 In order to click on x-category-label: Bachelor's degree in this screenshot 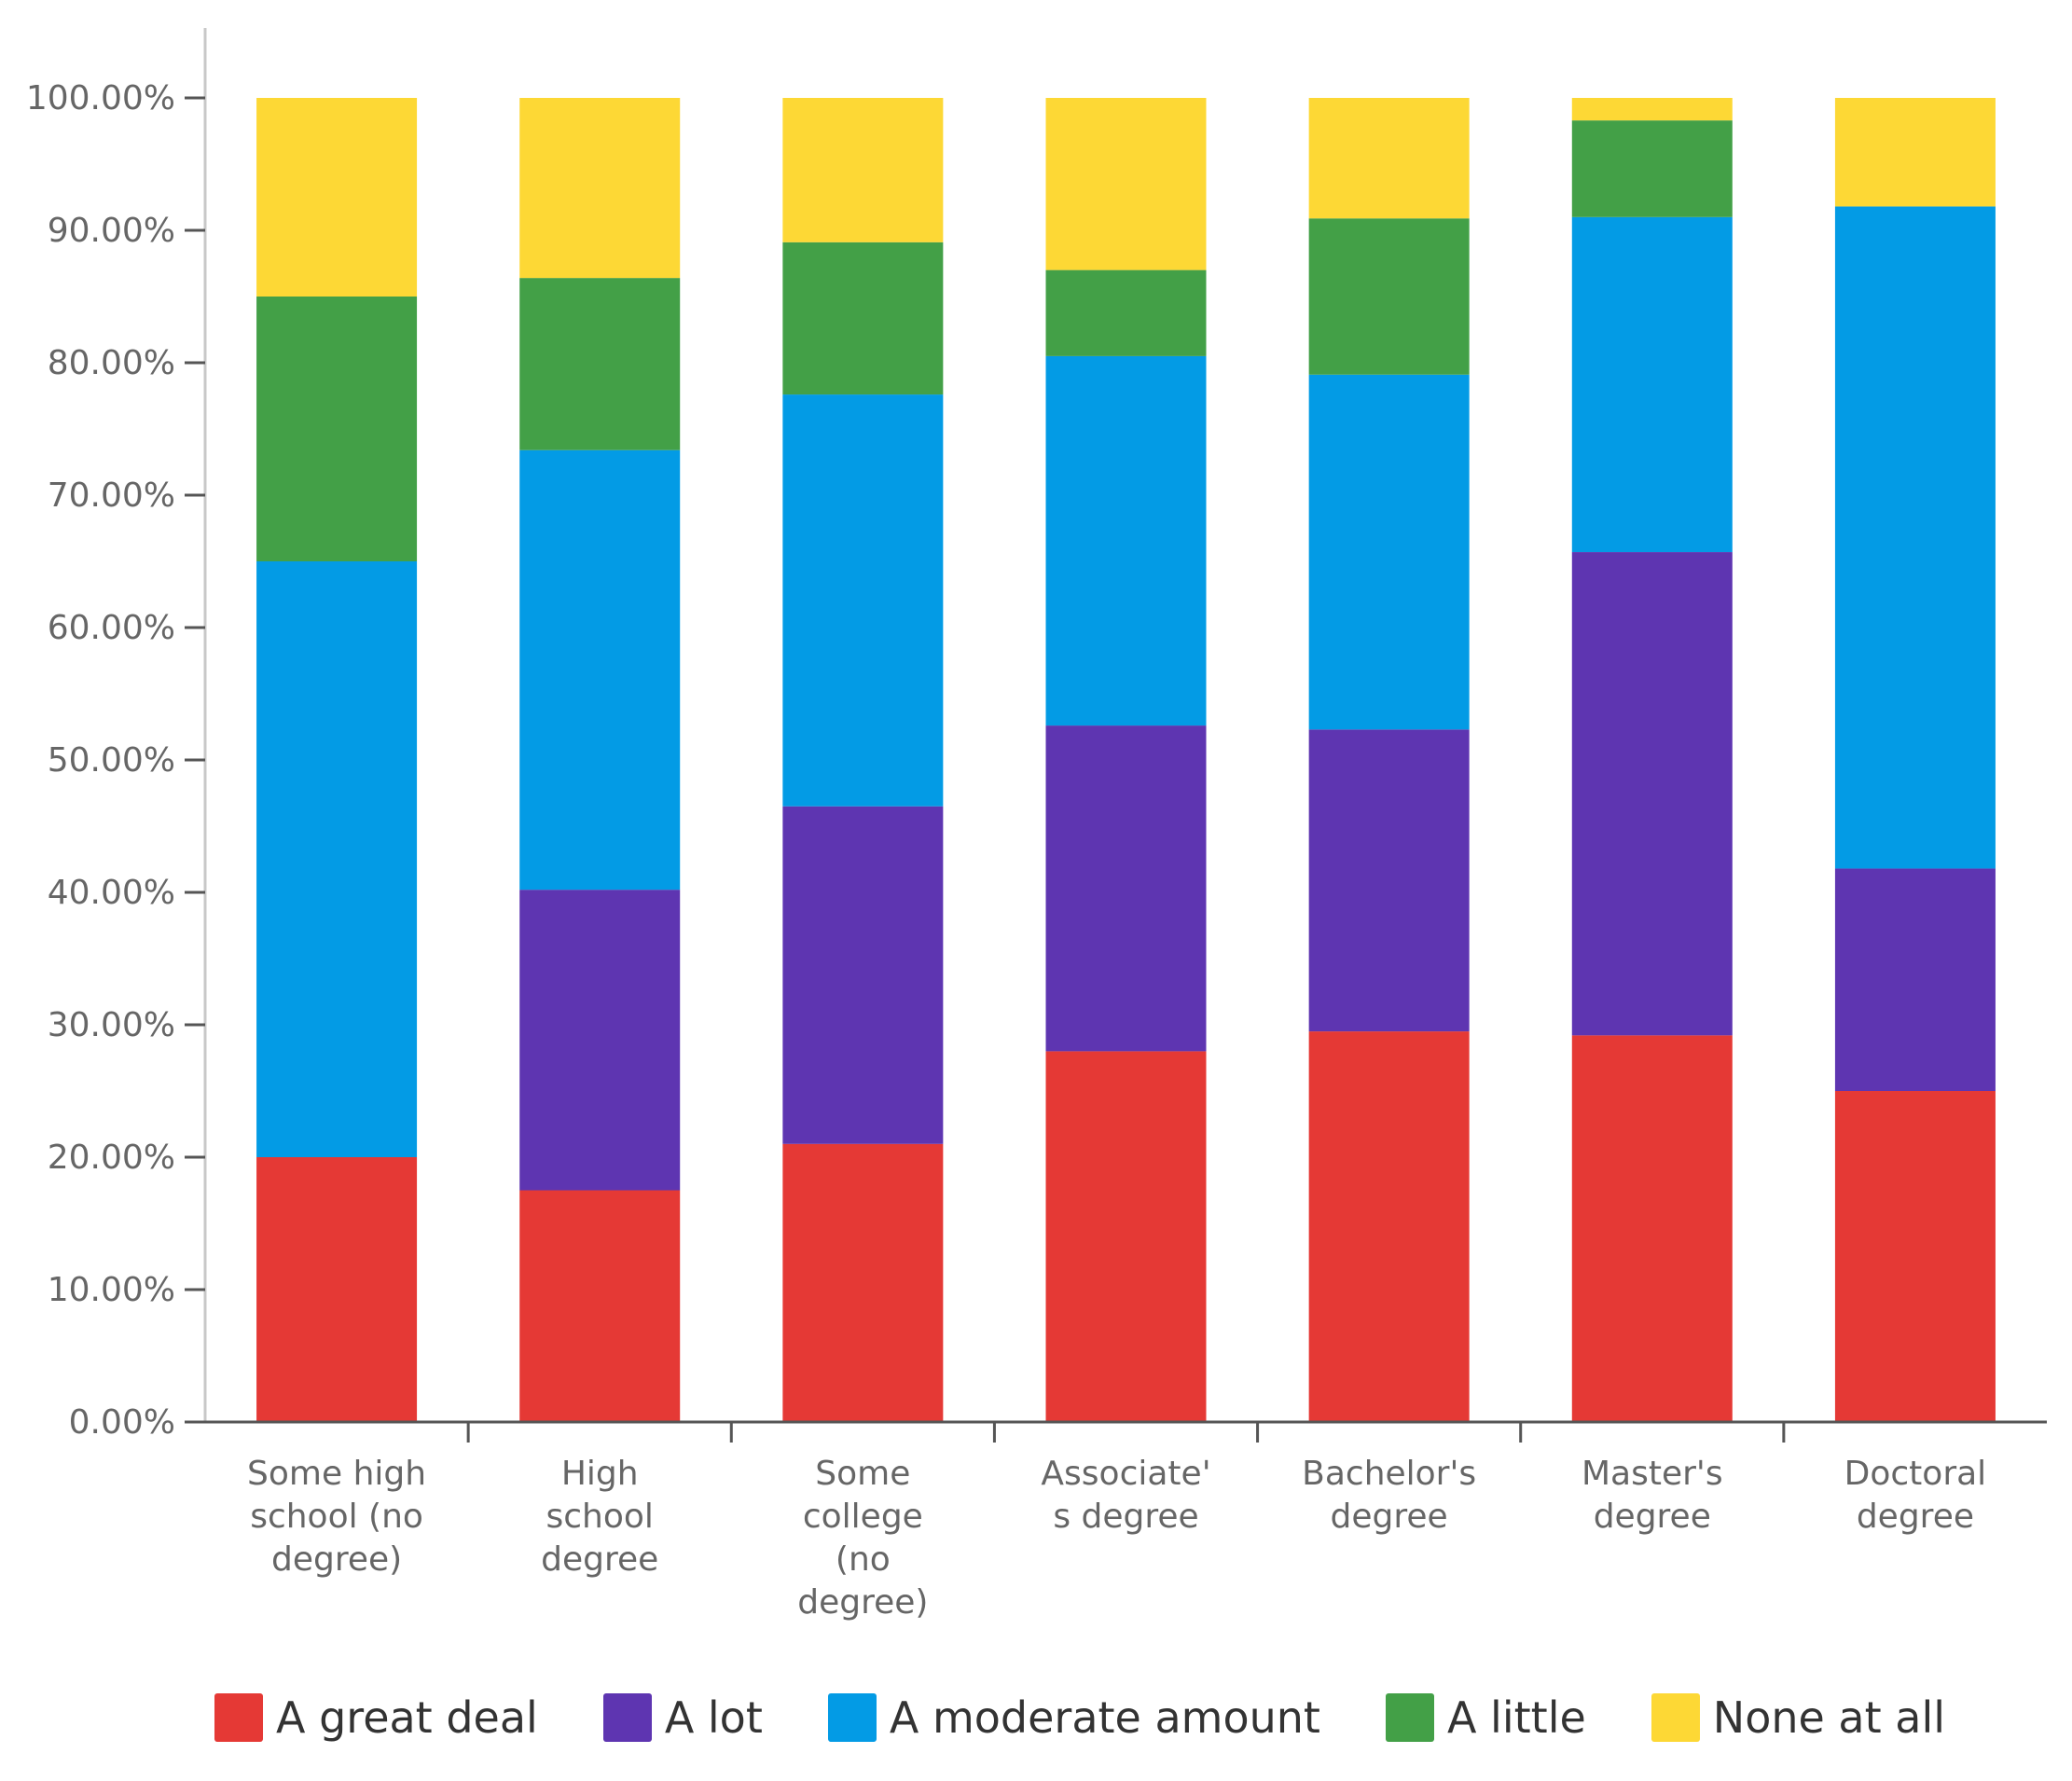, I will do `click(1389, 1495)`.